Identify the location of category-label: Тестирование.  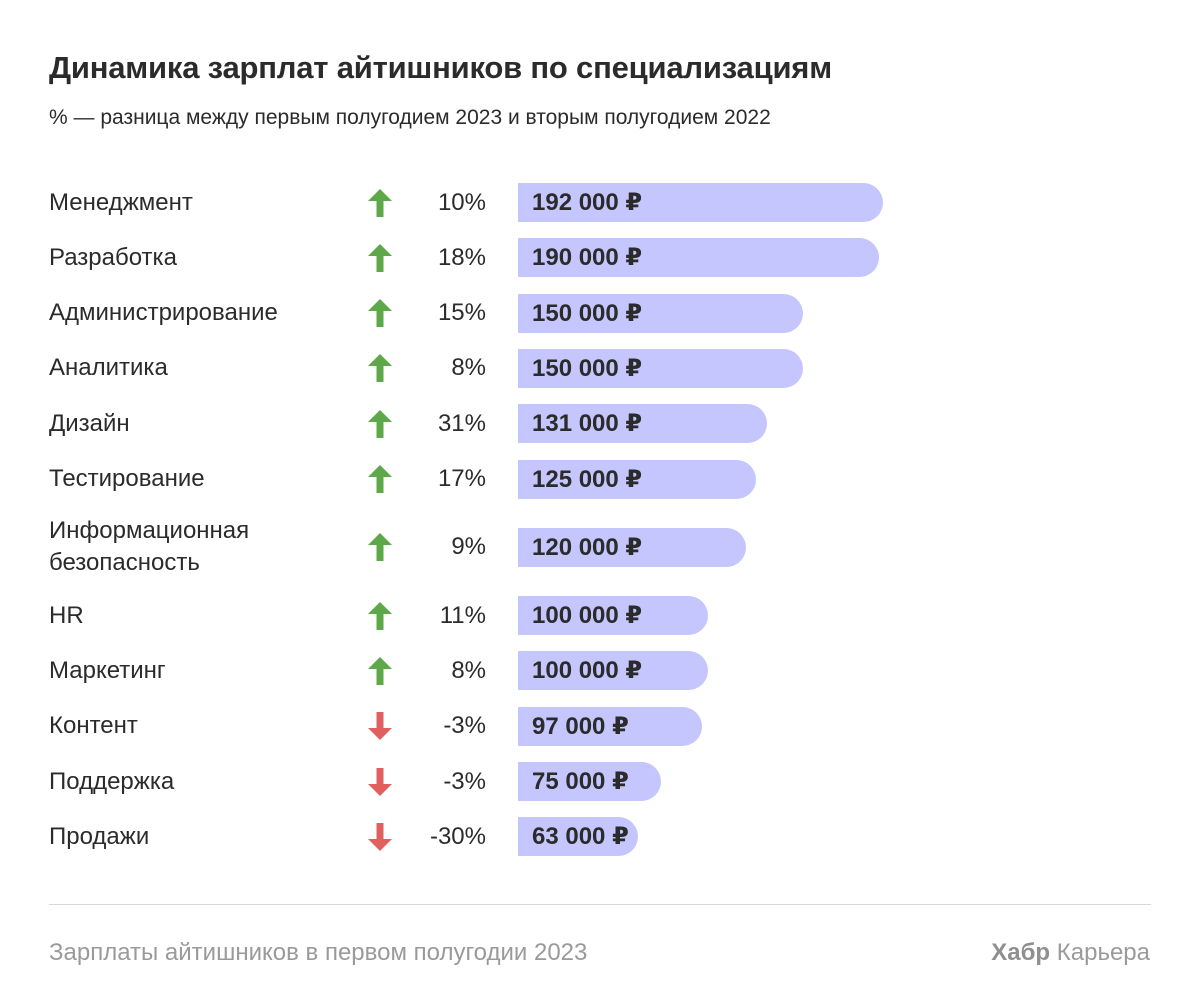
(127, 479).